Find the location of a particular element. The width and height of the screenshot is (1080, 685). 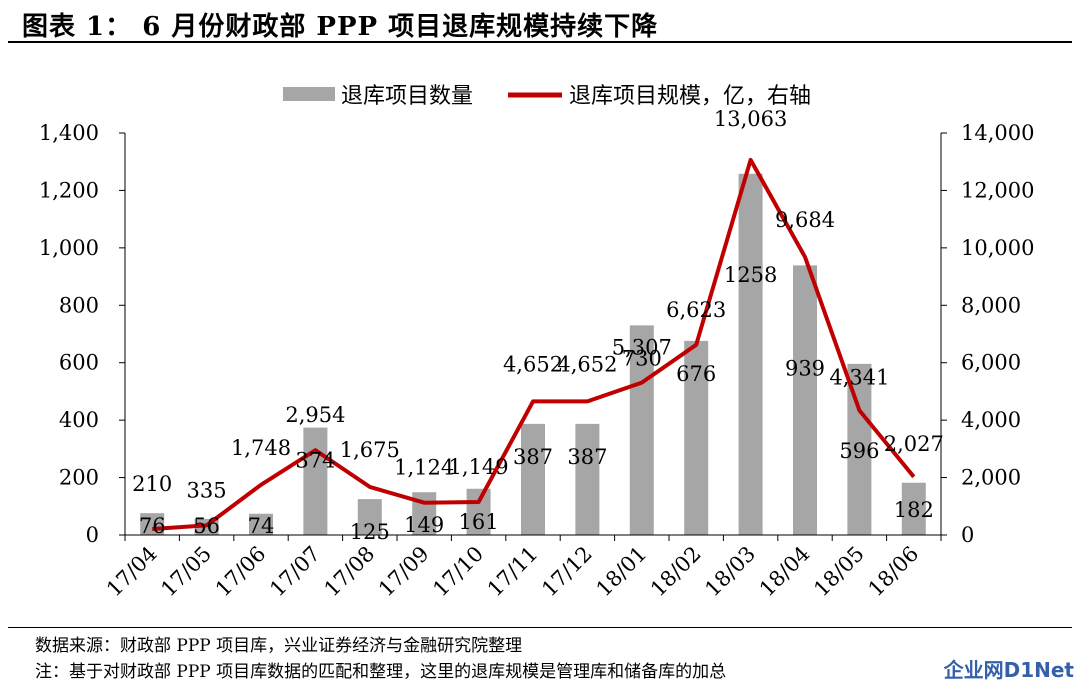

x-tick-label: 18/03 is located at coordinates (730, 572).